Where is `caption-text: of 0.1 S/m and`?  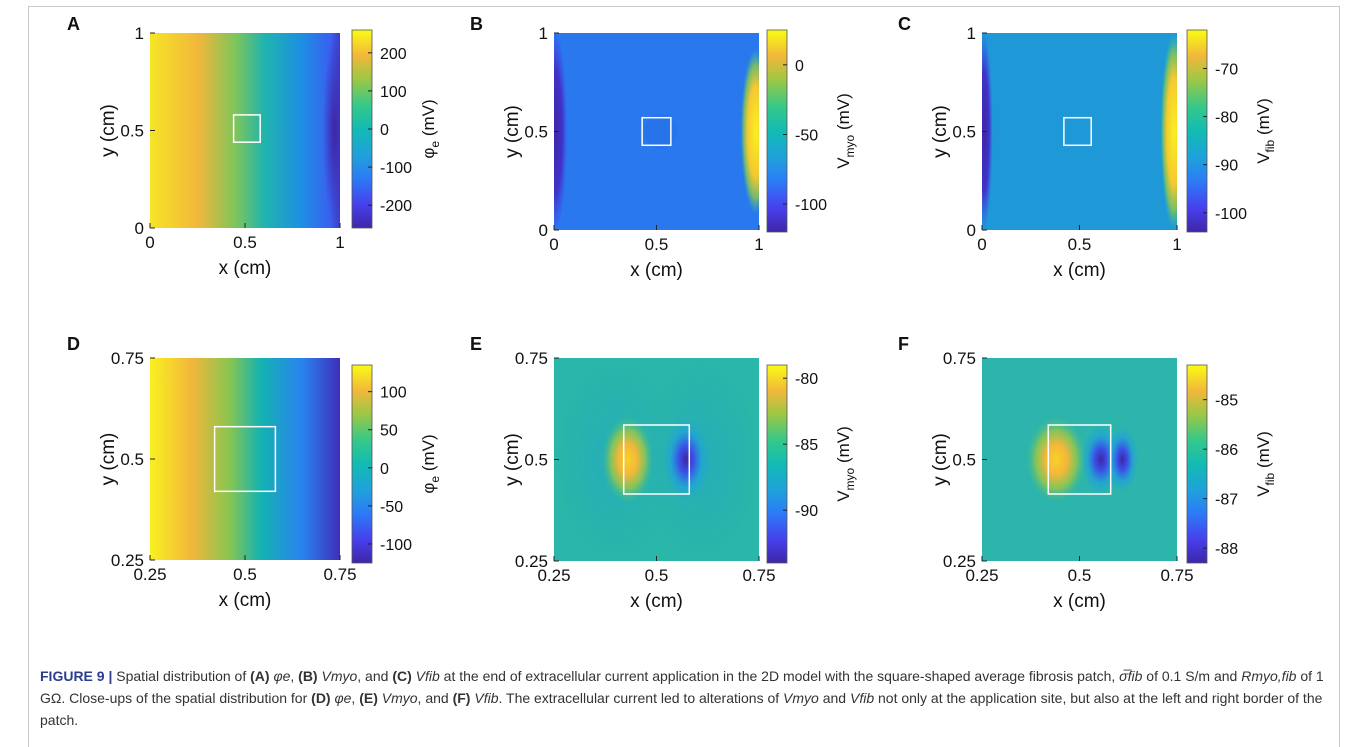
caption-text: of 0.1 S/m and is located at coordinates (1192, 676).